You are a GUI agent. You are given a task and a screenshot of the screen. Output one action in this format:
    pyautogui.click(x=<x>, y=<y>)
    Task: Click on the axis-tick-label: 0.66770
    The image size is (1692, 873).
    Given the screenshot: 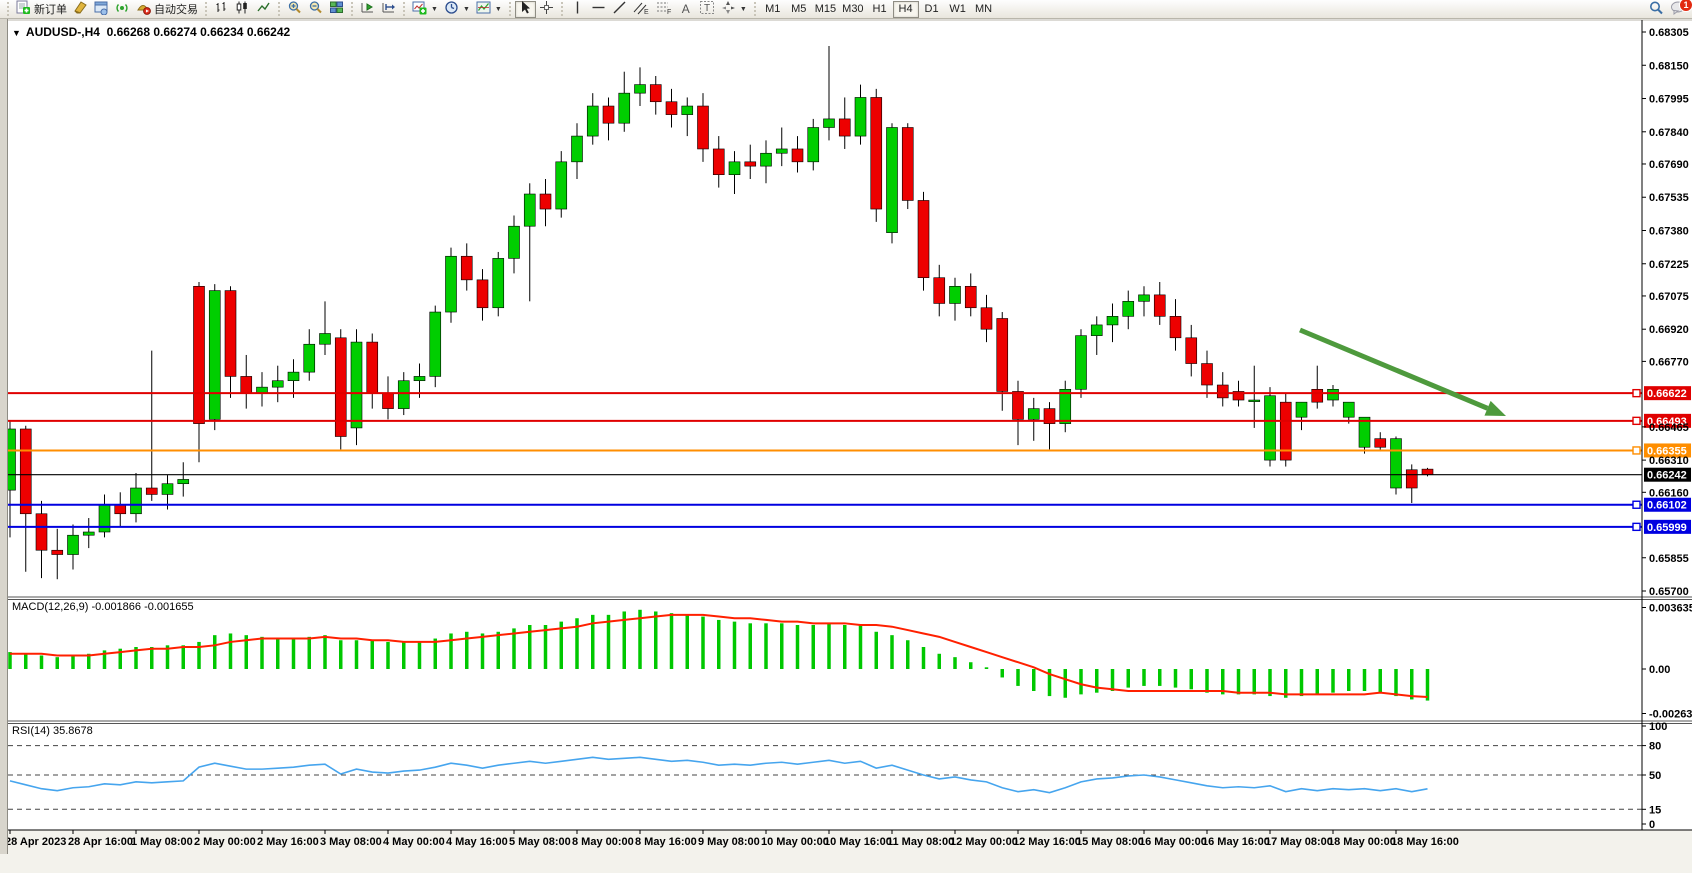 What is the action you would take?
    pyautogui.click(x=1669, y=362)
    